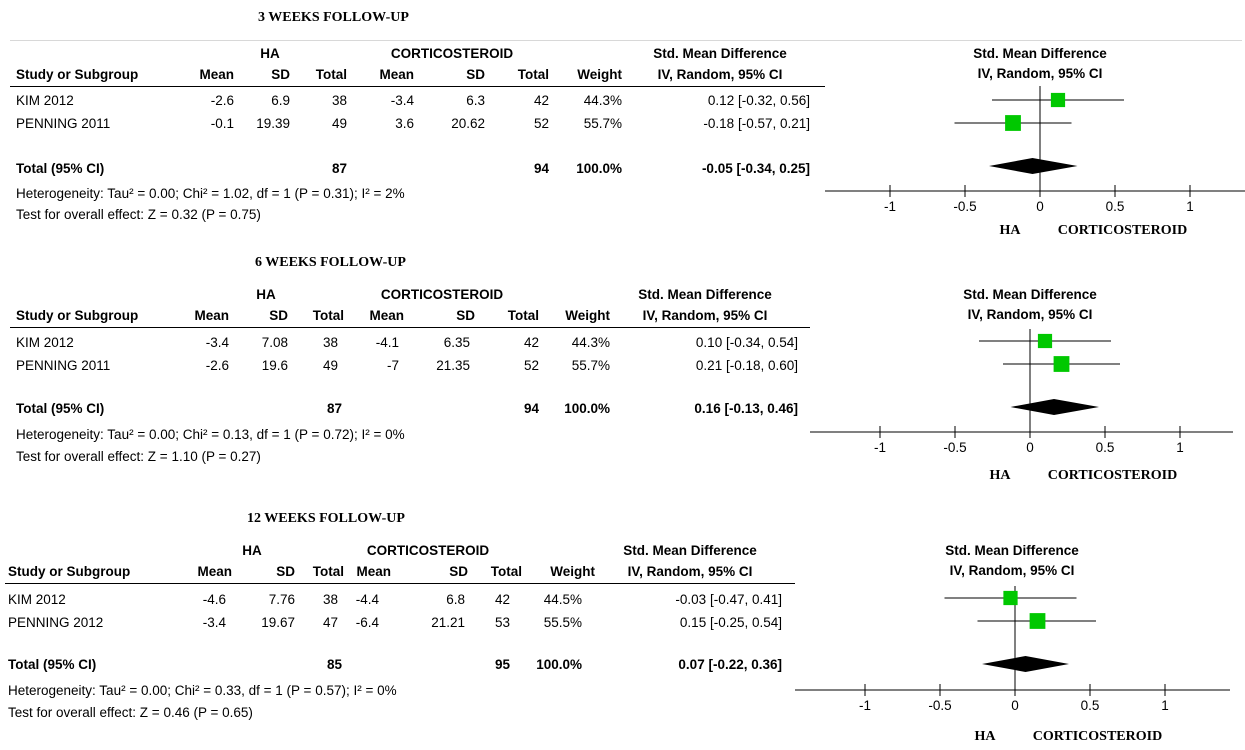  What do you see at coordinates (333, 17) in the screenshot?
I see `panel-title: 3 WEEKS FOLLOW-UP` at bounding box center [333, 17].